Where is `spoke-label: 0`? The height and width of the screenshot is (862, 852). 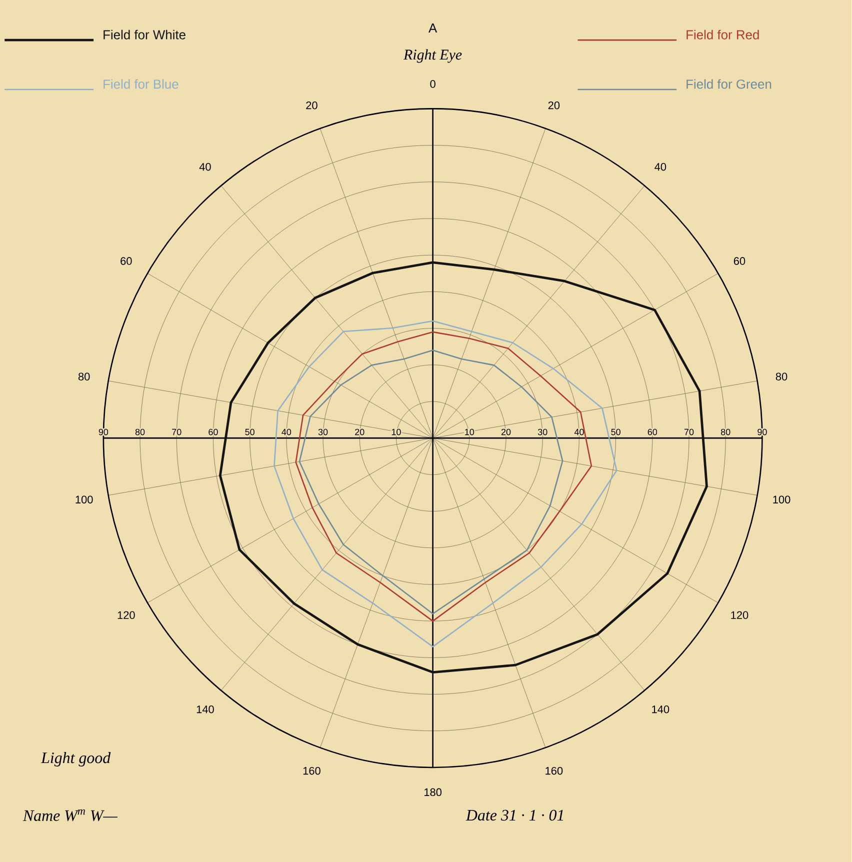
spoke-label: 0 is located at coordinates (433, 84).